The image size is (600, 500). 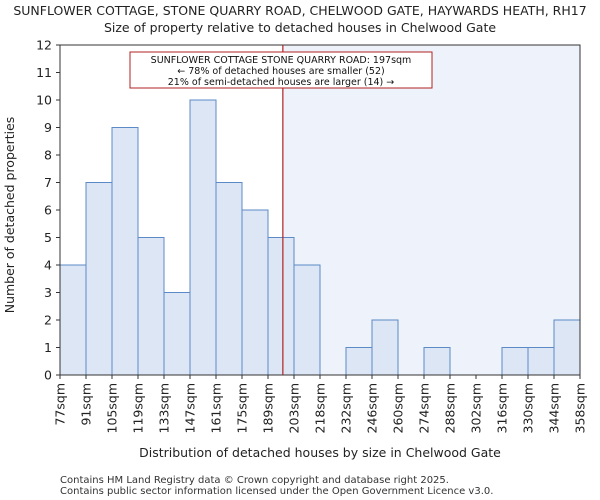 What do you see at coordinates (450, 408) in the screenshot?
I see `x-tick-label: 288sqm` at bounding box center [450, 408].